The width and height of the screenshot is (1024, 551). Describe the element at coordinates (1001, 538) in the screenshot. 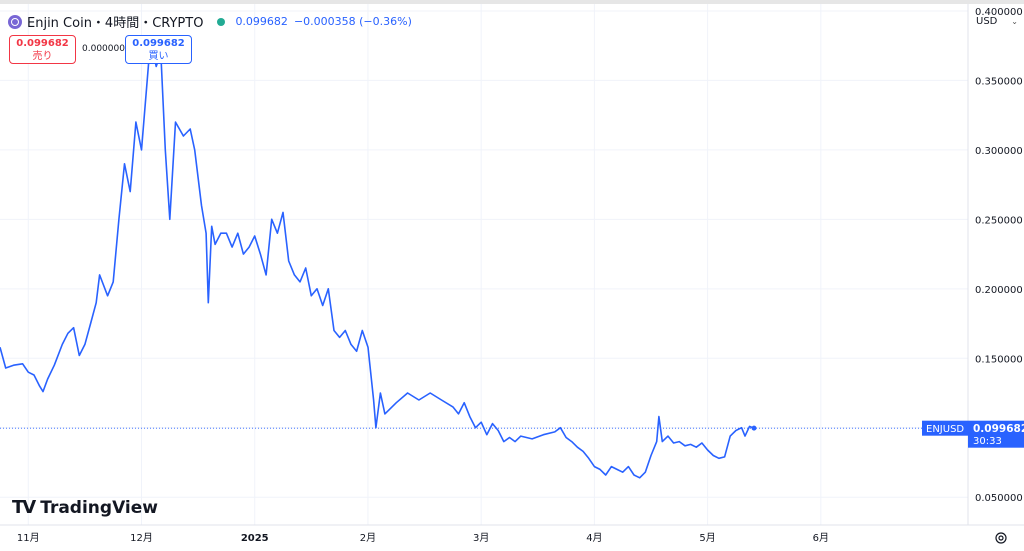

I see `settings-gear-icon` at that location.